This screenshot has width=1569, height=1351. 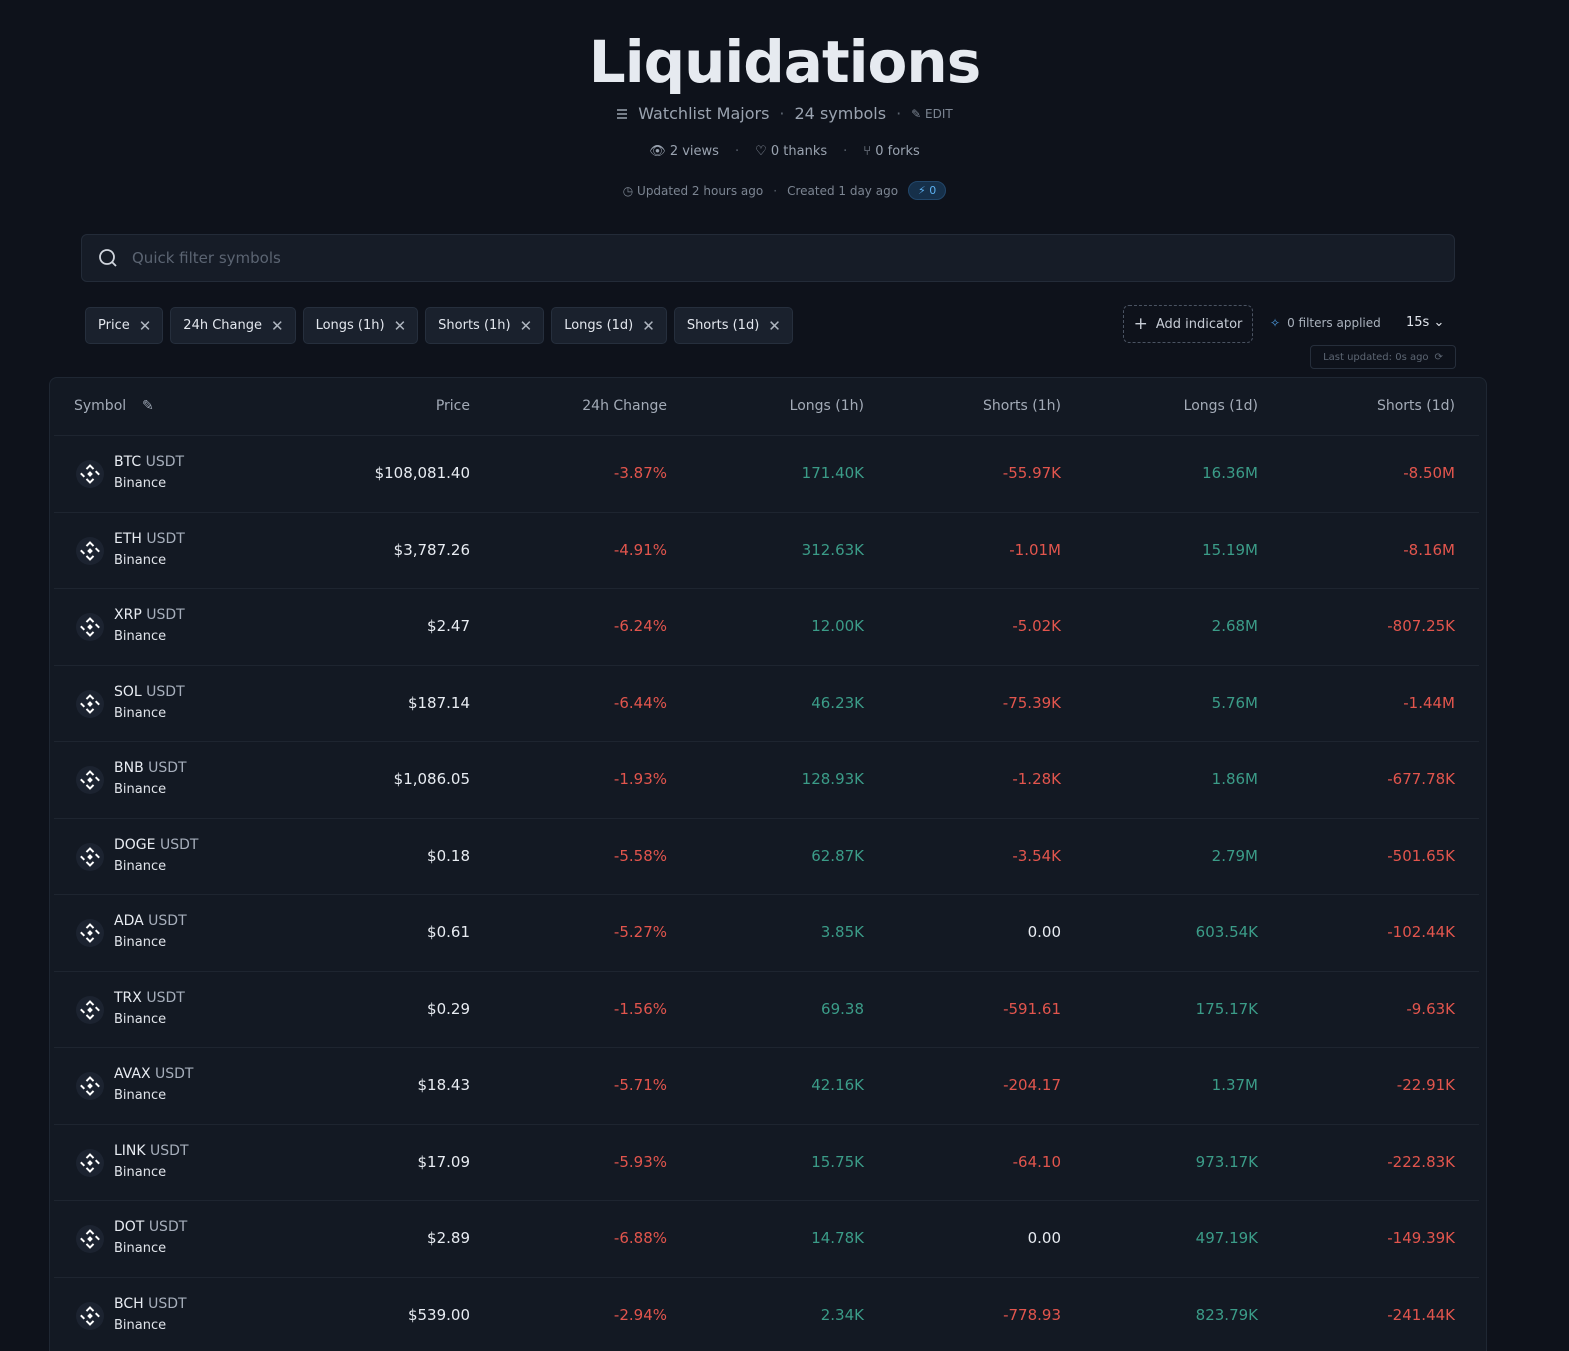 I want to click on symbol: AVAX USDT, so click(x=153, y=1074).